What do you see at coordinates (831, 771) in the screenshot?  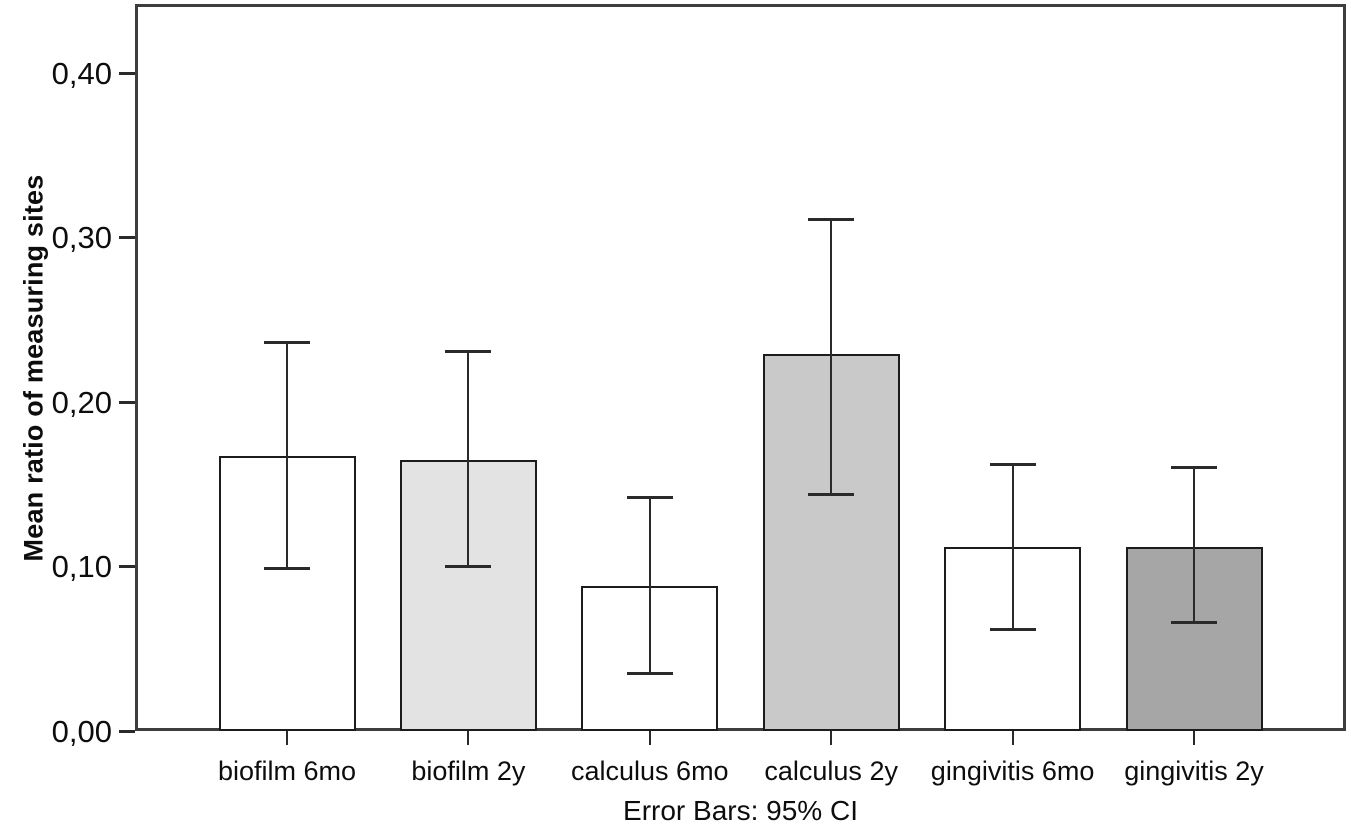 I see `x-axis-label-calculus-2y: calculus 2y` at bounding box center [831, 771].